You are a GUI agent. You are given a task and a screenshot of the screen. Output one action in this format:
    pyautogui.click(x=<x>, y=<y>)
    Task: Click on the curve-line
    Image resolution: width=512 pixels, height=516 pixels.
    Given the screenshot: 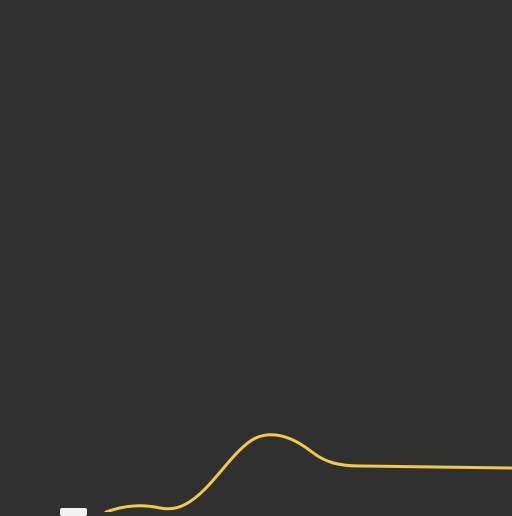 What is the action you would take?
    pyautogui.click(x=308, y=472)
    